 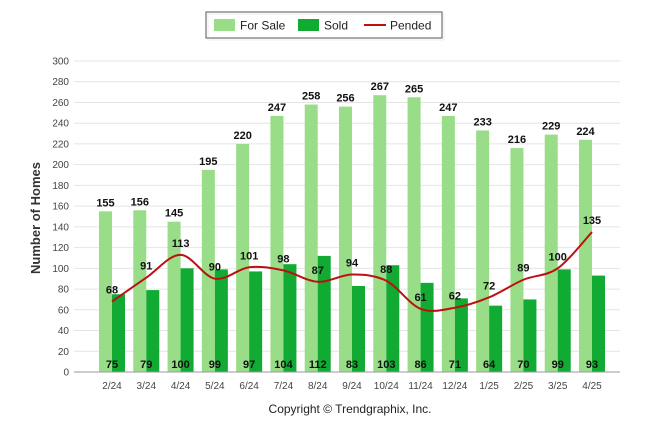 What do you see at coordinates (60, 165) in the screenshot?
I see `y-tick-label: 200` at bounding box center [60, 165].